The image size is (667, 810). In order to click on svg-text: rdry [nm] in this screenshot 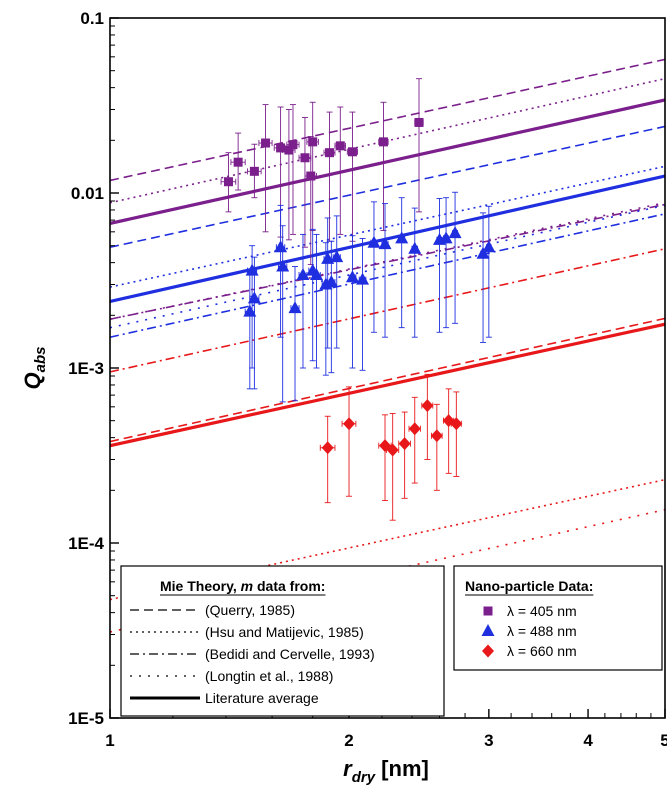, I will do `click(386, 771)`.